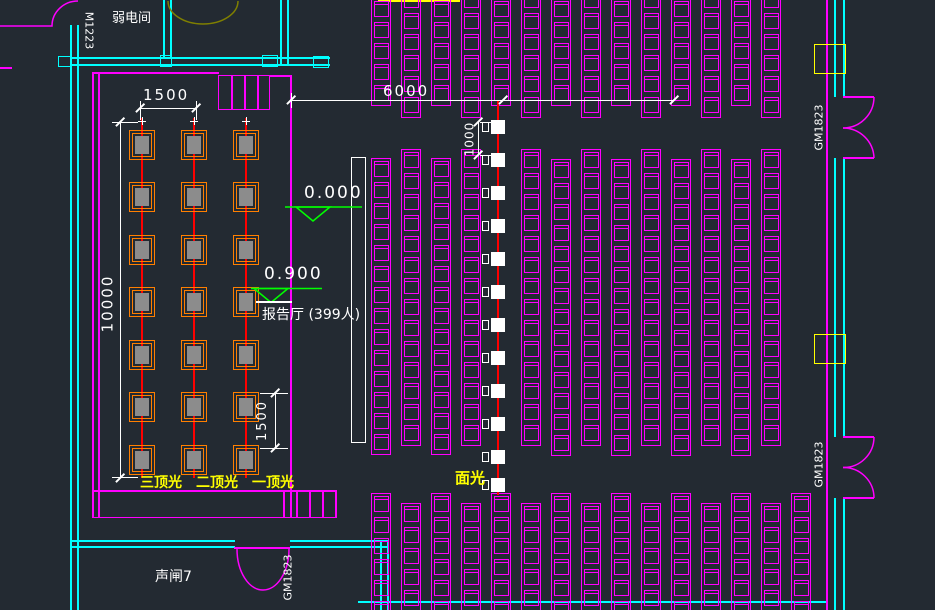  I want to click on stairs-bottom-step, so click(310, 505).